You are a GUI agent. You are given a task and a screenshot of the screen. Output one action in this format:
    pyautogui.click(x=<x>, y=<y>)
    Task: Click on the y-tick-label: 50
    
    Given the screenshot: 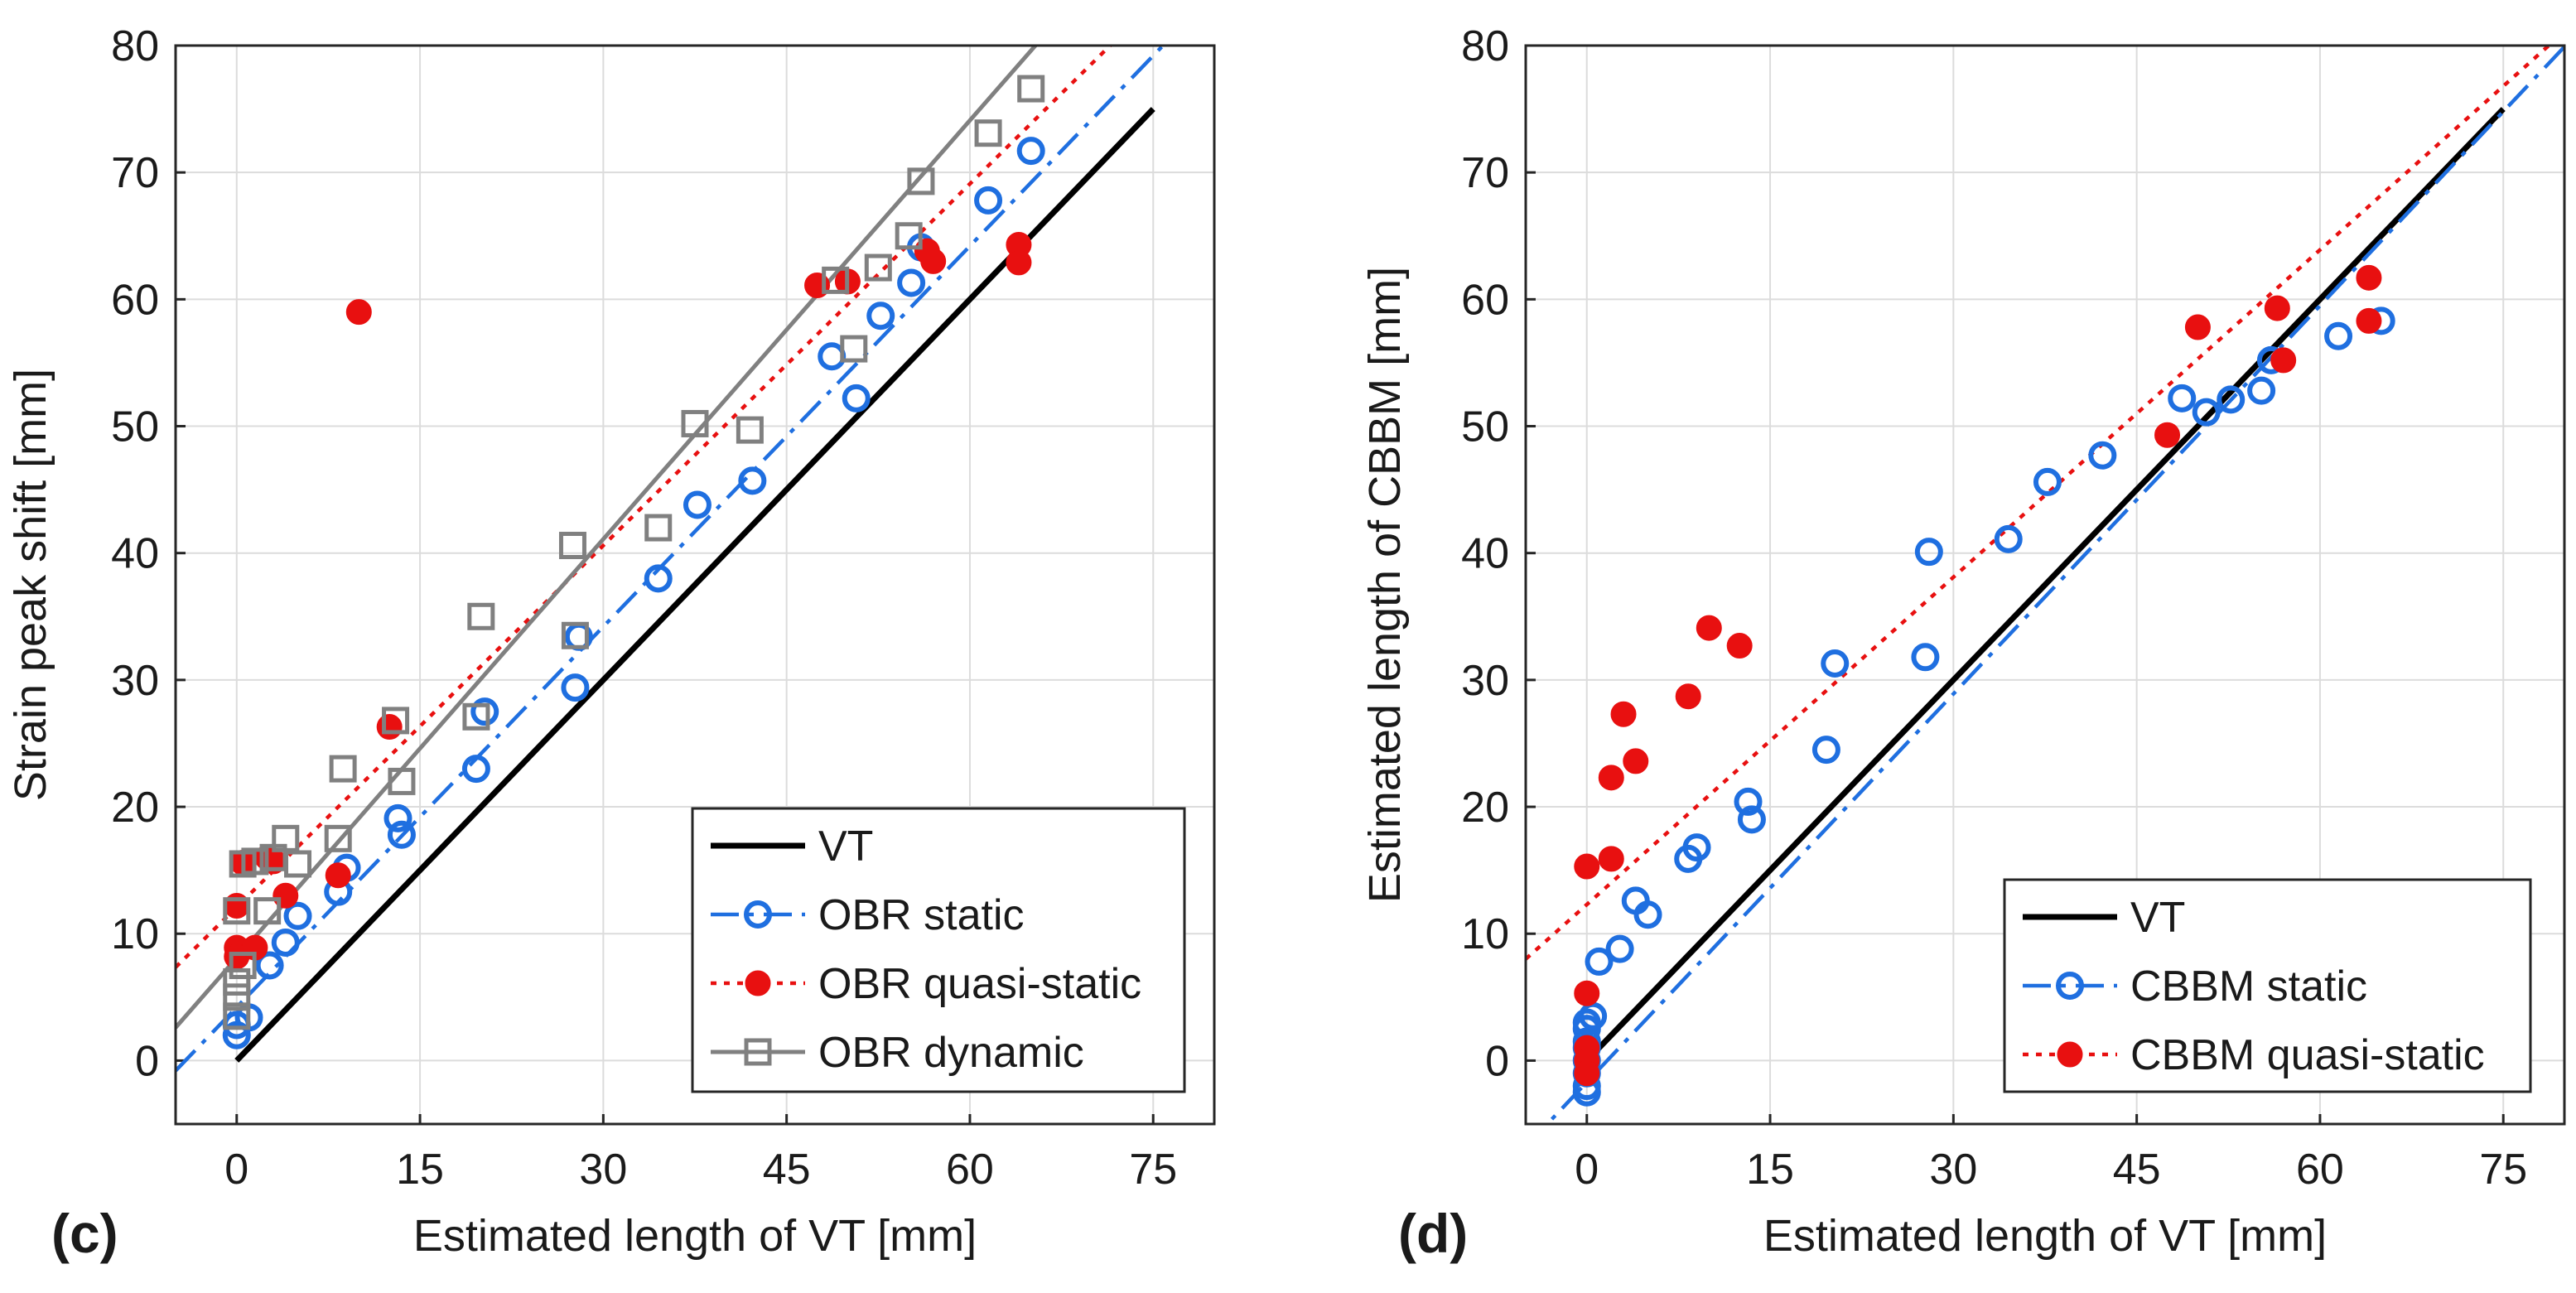 What is the action you would take?
    pyautogui.click(x=135, y=427)
    